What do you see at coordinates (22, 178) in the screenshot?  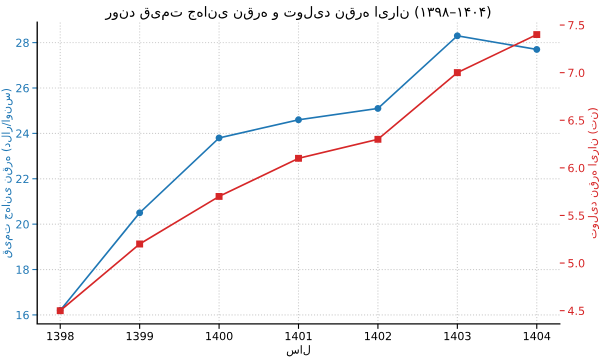 I see `y-tick-label: 22` at bounding box center [22, 178].